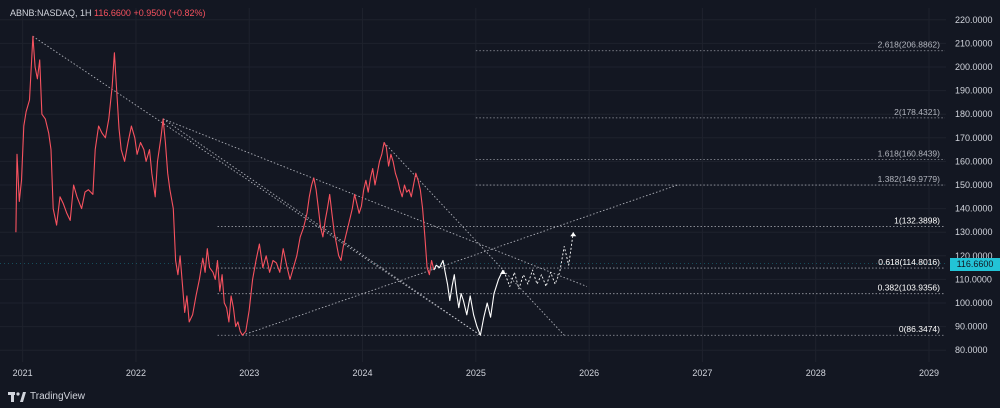 The width and height of the screenshot is (1000, 408). What do you see at coordinates (974, 303) in the screenshot?
I see `y-tick-label: 100.0000` at bounding box center [974, 303].